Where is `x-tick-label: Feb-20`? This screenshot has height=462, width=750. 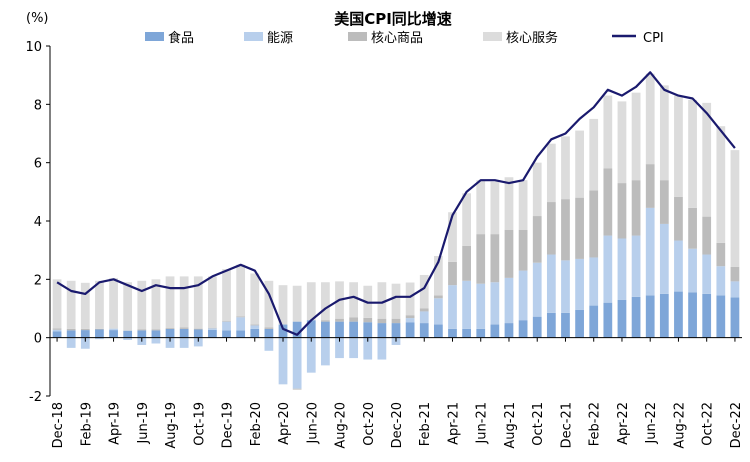 x-tick-label: Feb-20 is located at coordinates (256, 424).